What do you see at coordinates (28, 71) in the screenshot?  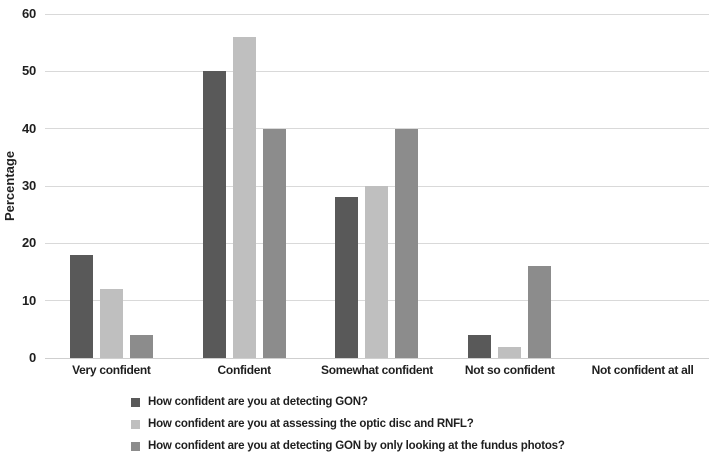 I see `y-tick-label-50: 50` at bounding box center [28, 71].